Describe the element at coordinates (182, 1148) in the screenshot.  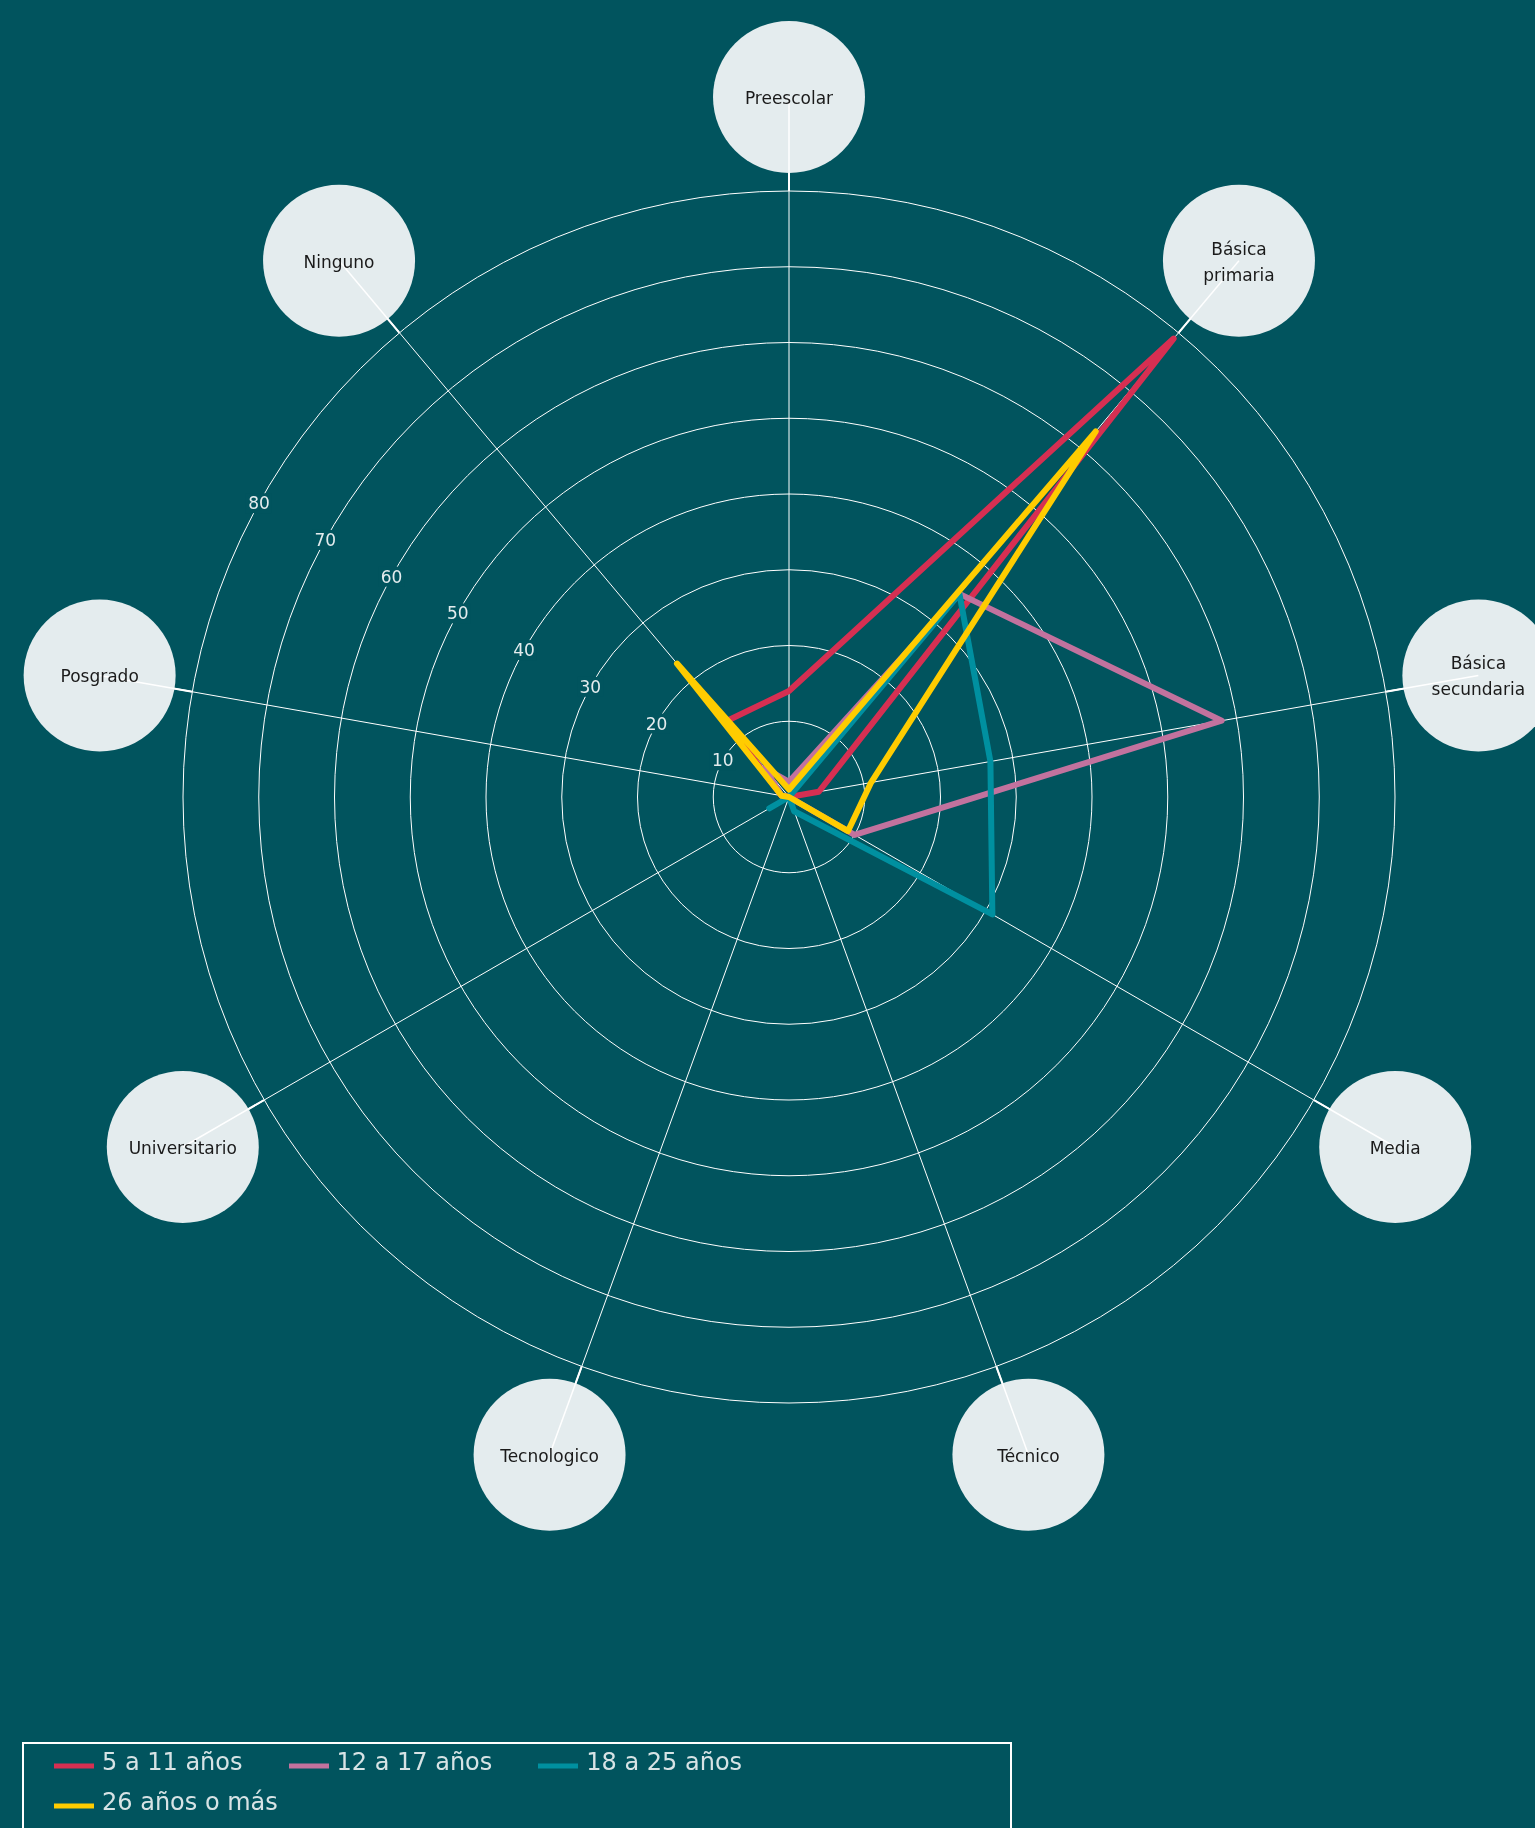
I see `spoke-label: Universitario` at that location.